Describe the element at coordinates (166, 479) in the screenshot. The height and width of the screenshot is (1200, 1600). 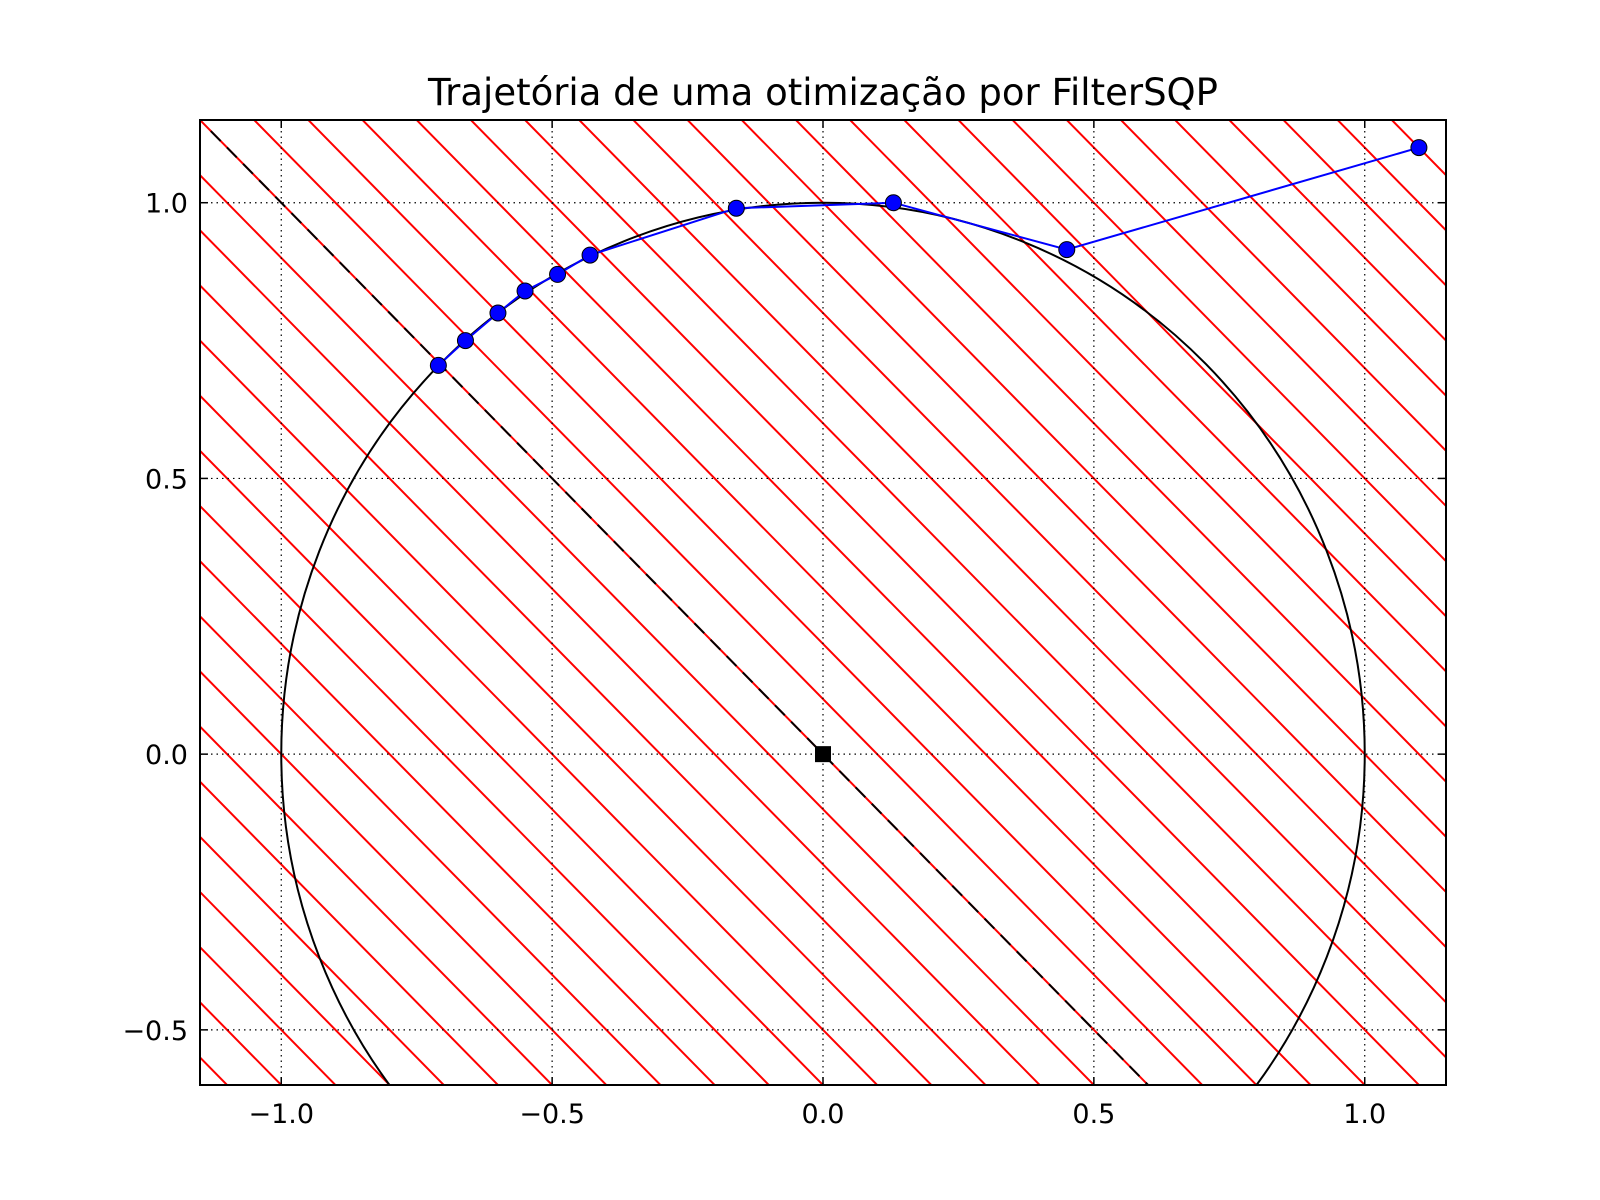
I see `y-tick-label-2: 0.5` at that location.